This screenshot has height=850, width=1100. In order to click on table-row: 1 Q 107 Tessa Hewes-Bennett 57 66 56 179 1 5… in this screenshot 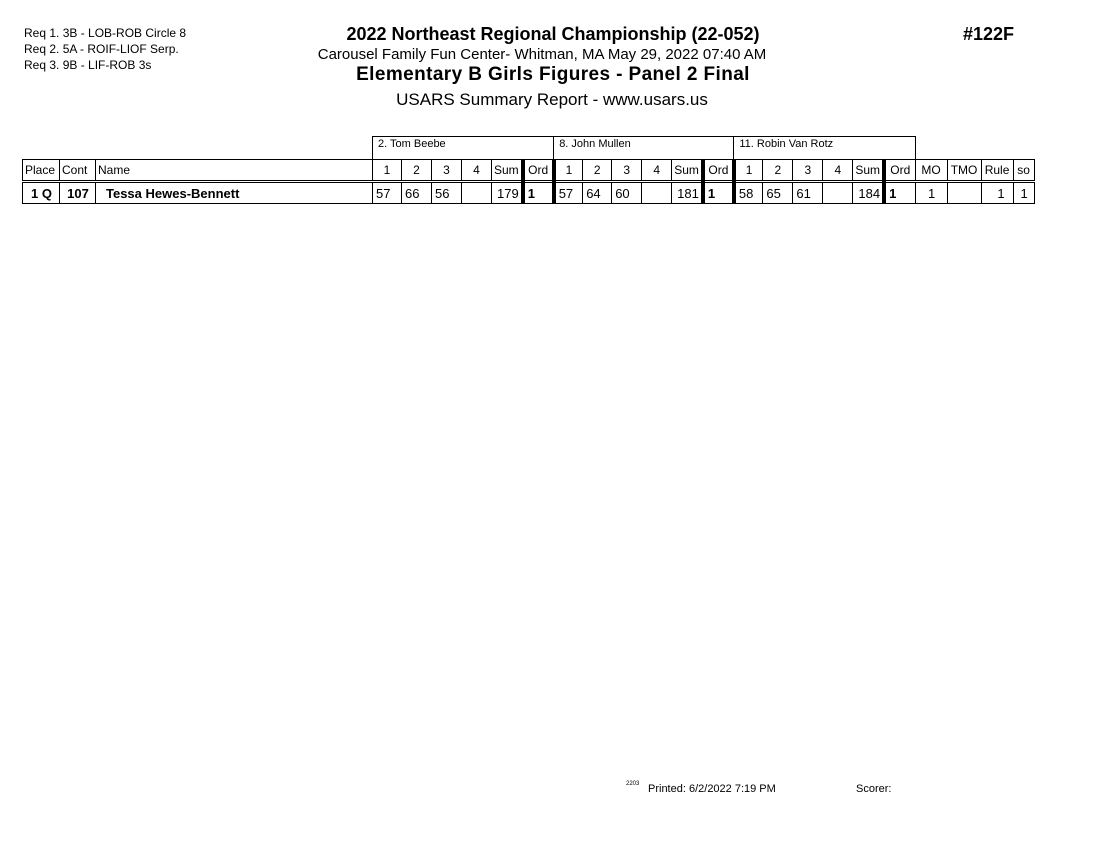, I will do `click(528, 192)`.